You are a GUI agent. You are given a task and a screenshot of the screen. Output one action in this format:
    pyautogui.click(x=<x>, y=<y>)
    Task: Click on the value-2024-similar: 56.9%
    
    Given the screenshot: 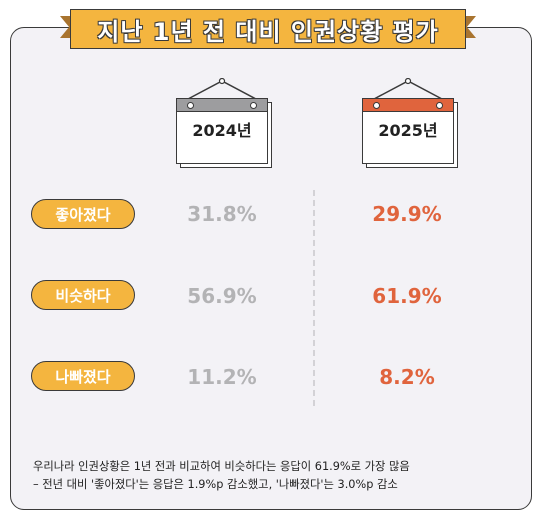 What is the action you would take?
    pyautogui.click(x=222, y=296)
    